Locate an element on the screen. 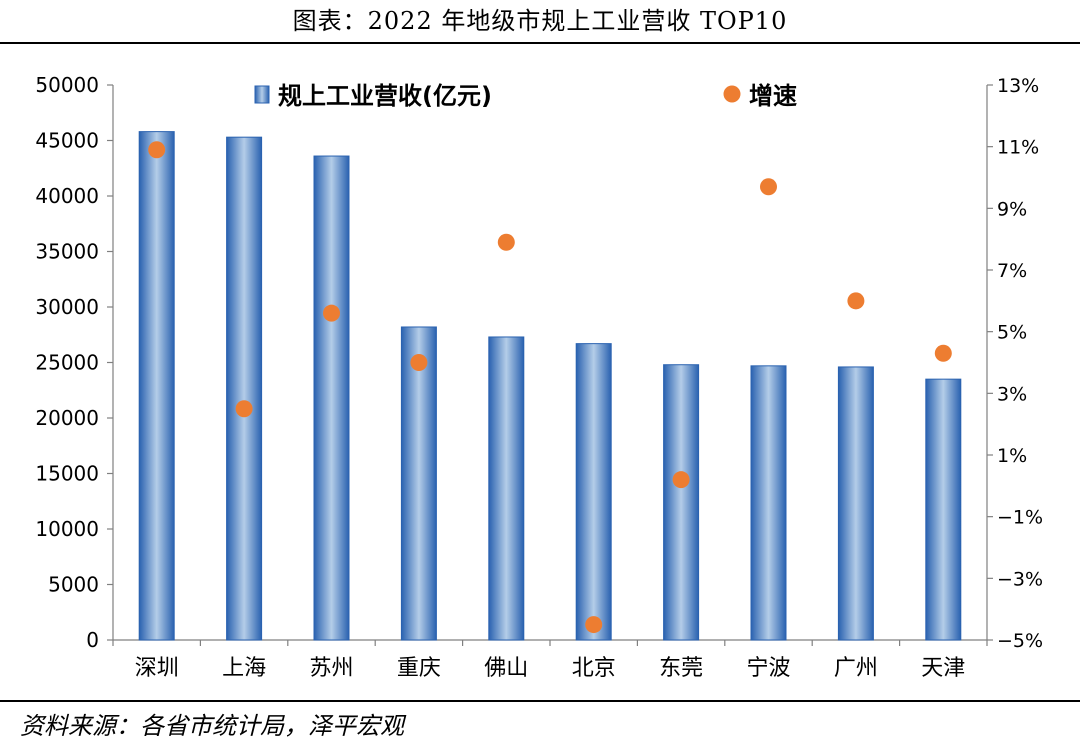 This screenshot has width=1080, height=751. legend-bar-label: 规上工业营收(亿元) is located at coordinates (385, 96).